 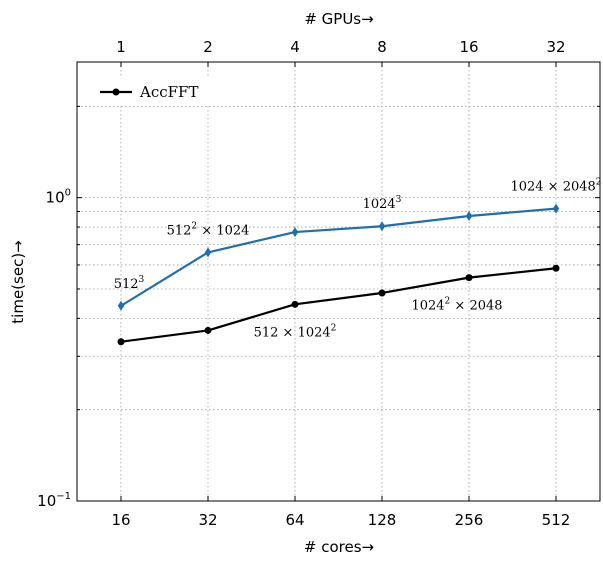 I want to click on top-tick-label: 8, so click(x=382, y=47).